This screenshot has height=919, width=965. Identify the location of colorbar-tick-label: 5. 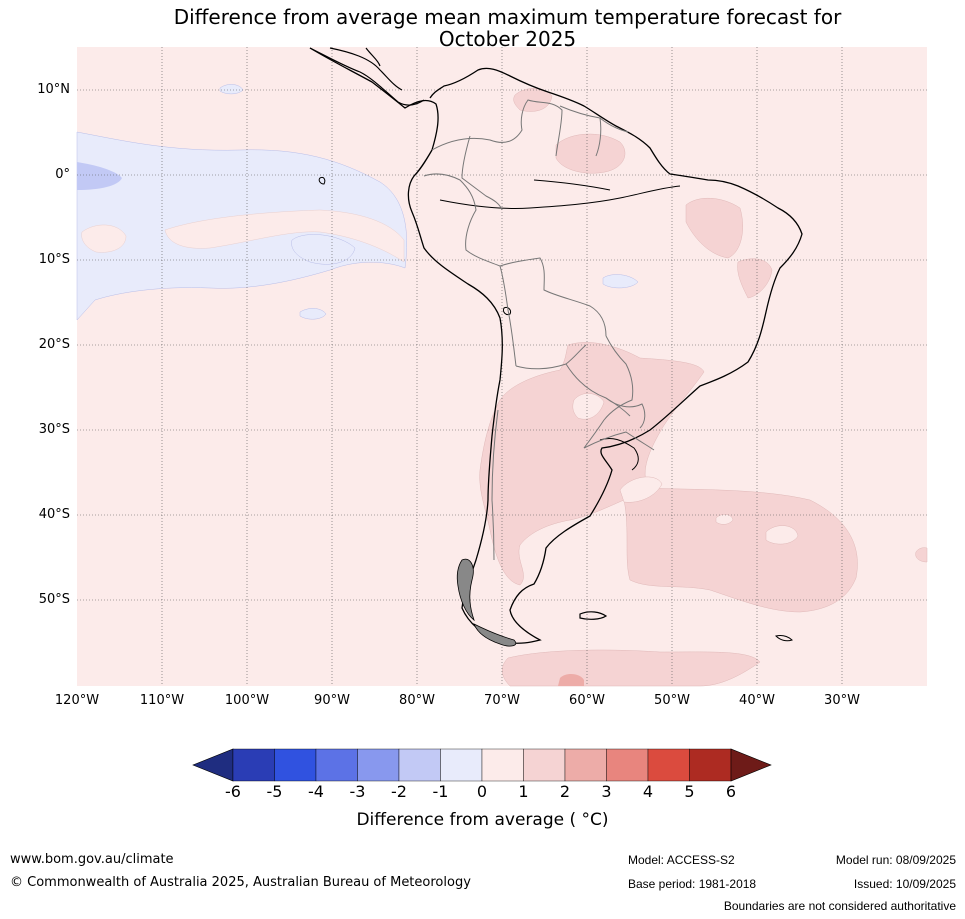
(689, 791).